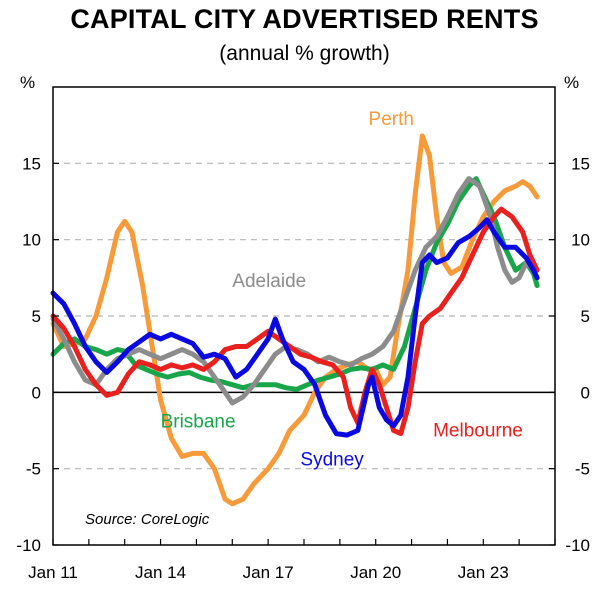 The width and height of the screenshot is (609, 589). I want to click on x-tick-label: Jan 20, so click(375, 572).